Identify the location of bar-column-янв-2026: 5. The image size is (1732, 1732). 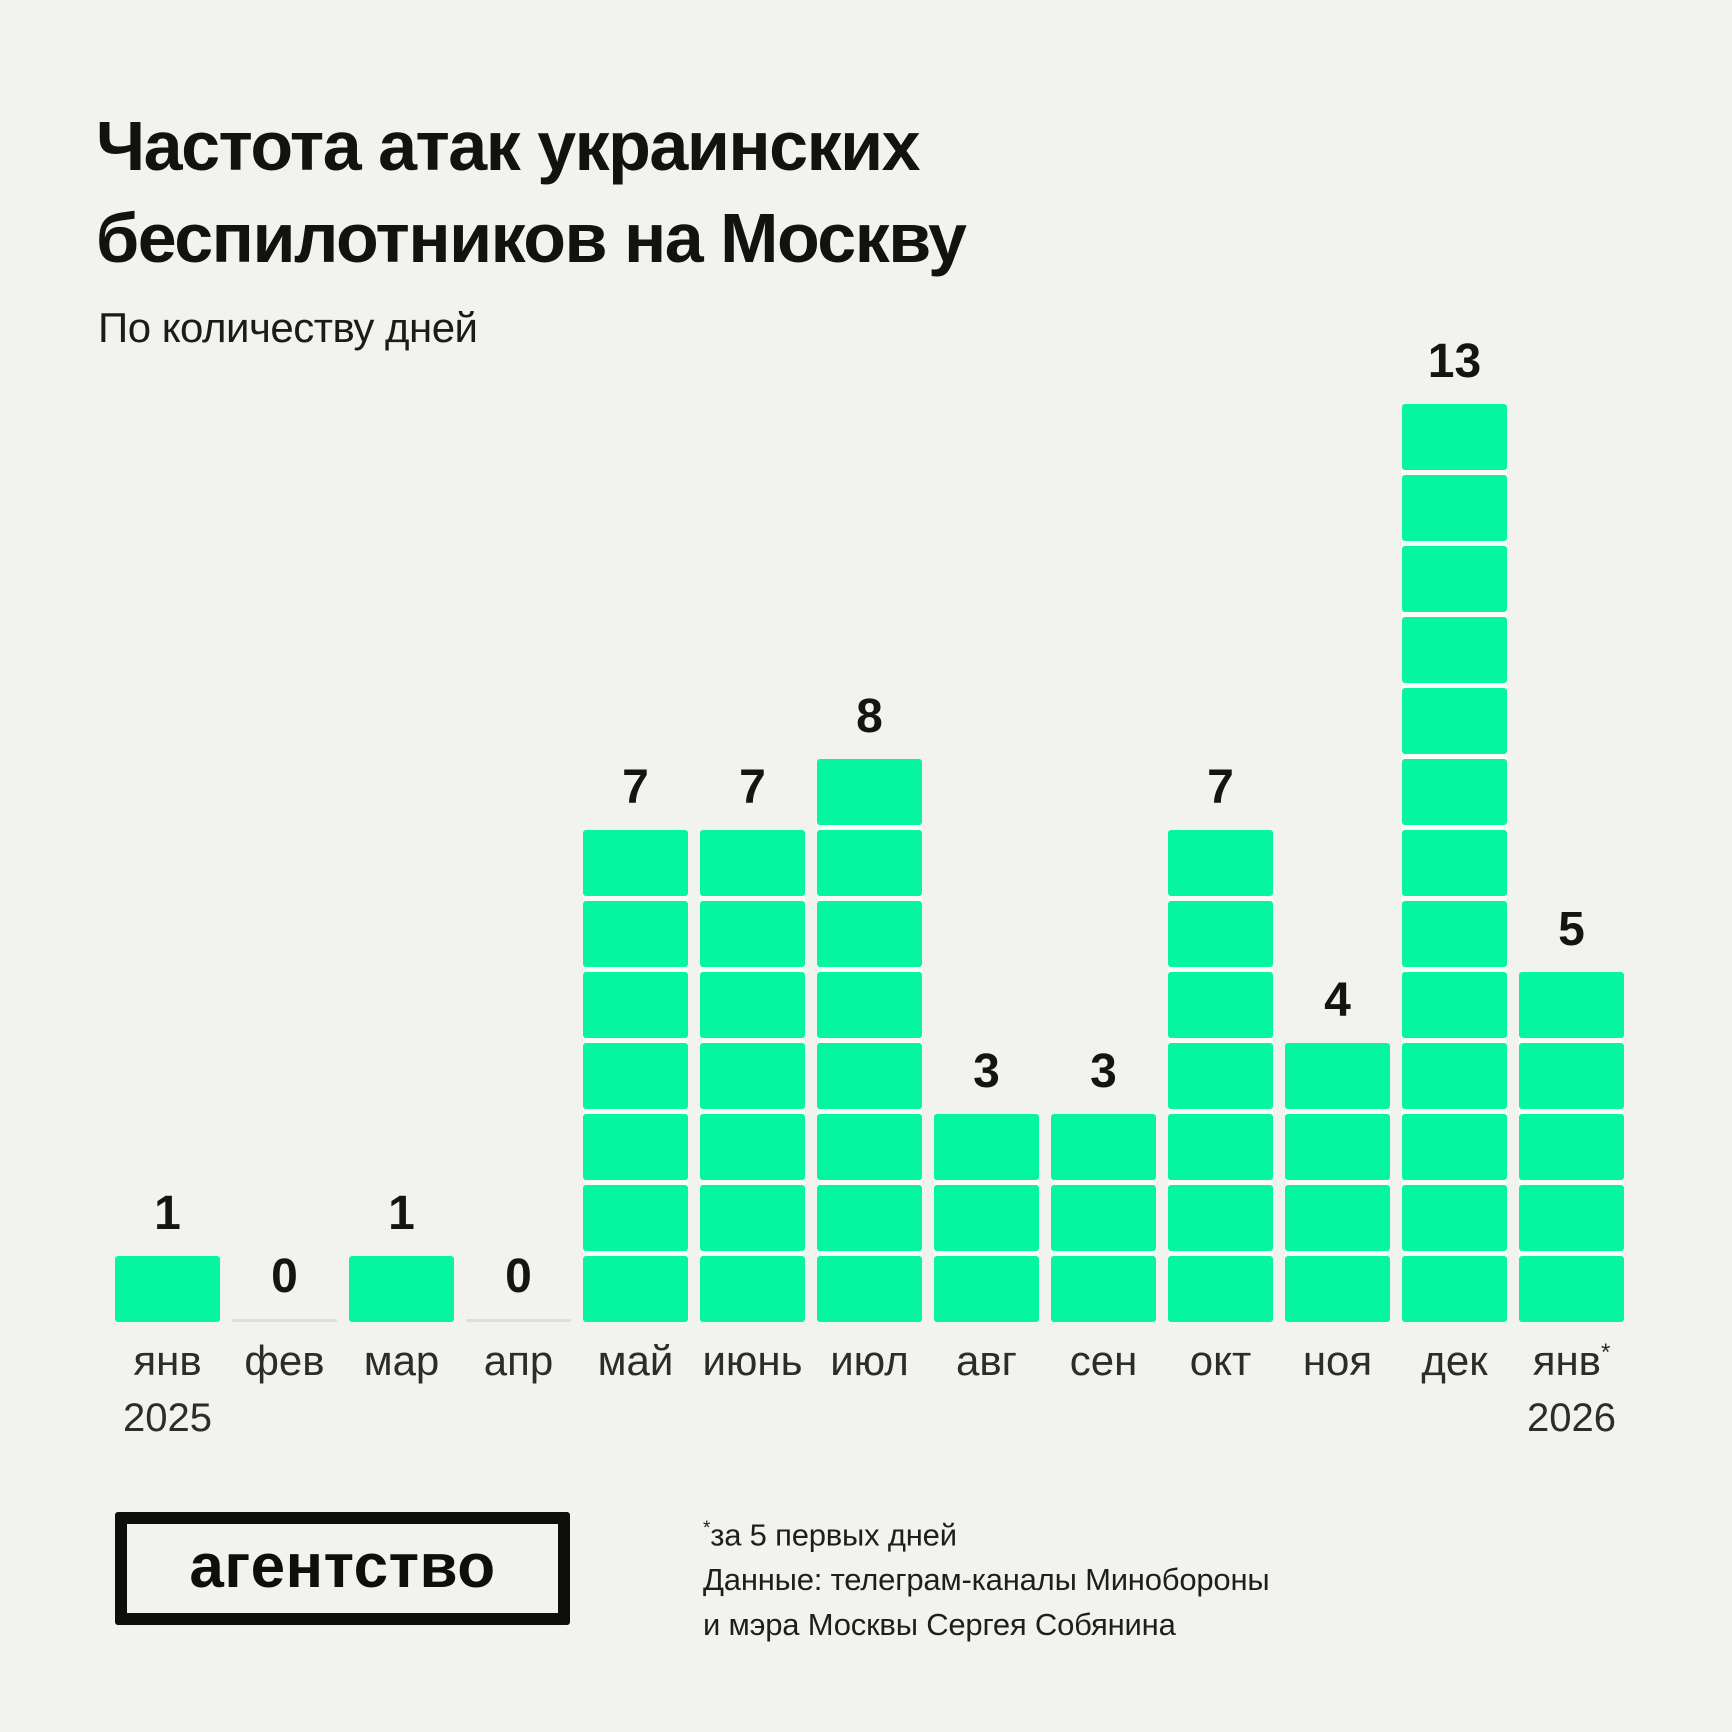
(1571, 1114).